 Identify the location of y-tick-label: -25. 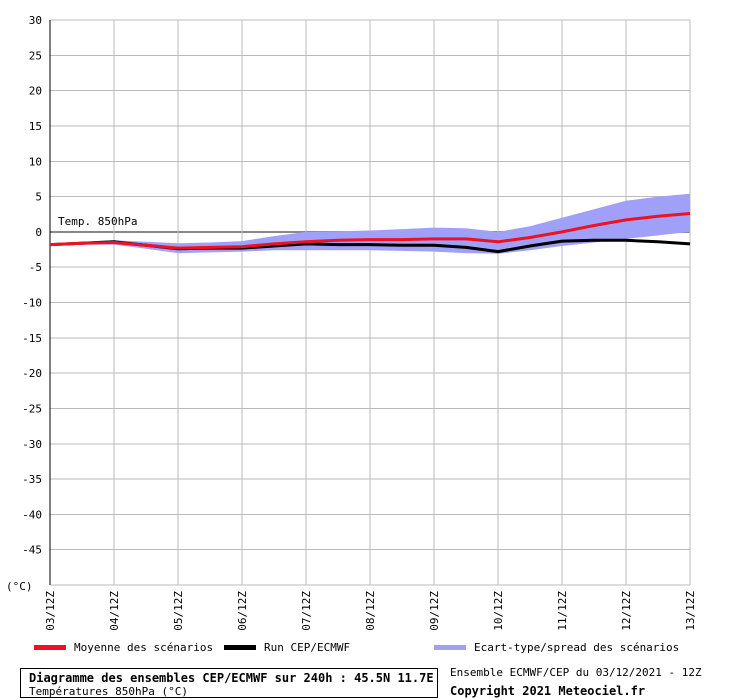
(32, 408).